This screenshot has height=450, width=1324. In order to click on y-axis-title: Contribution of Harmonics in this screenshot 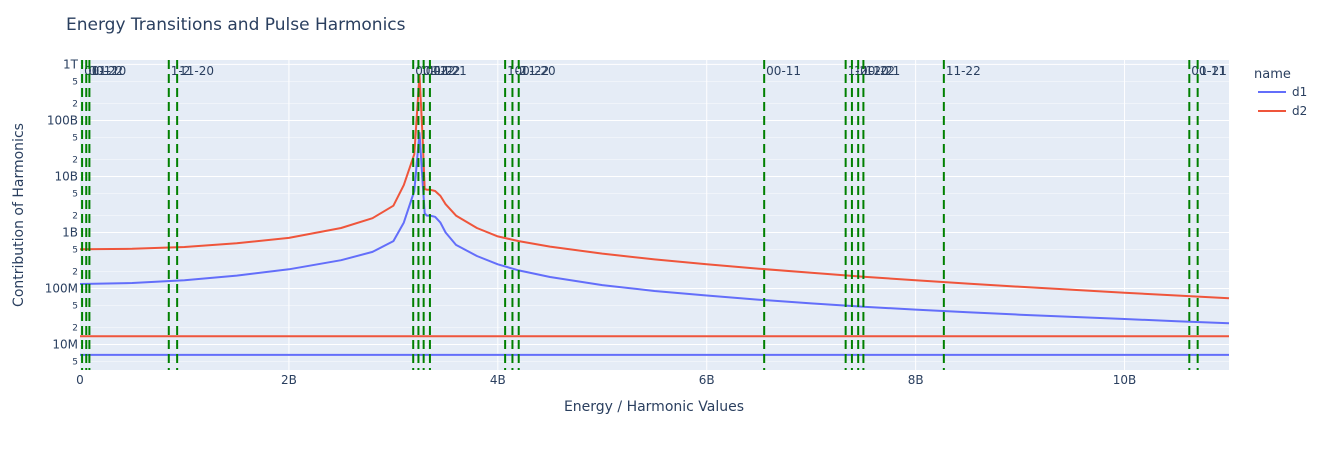, I will do `click(19, 215)`.